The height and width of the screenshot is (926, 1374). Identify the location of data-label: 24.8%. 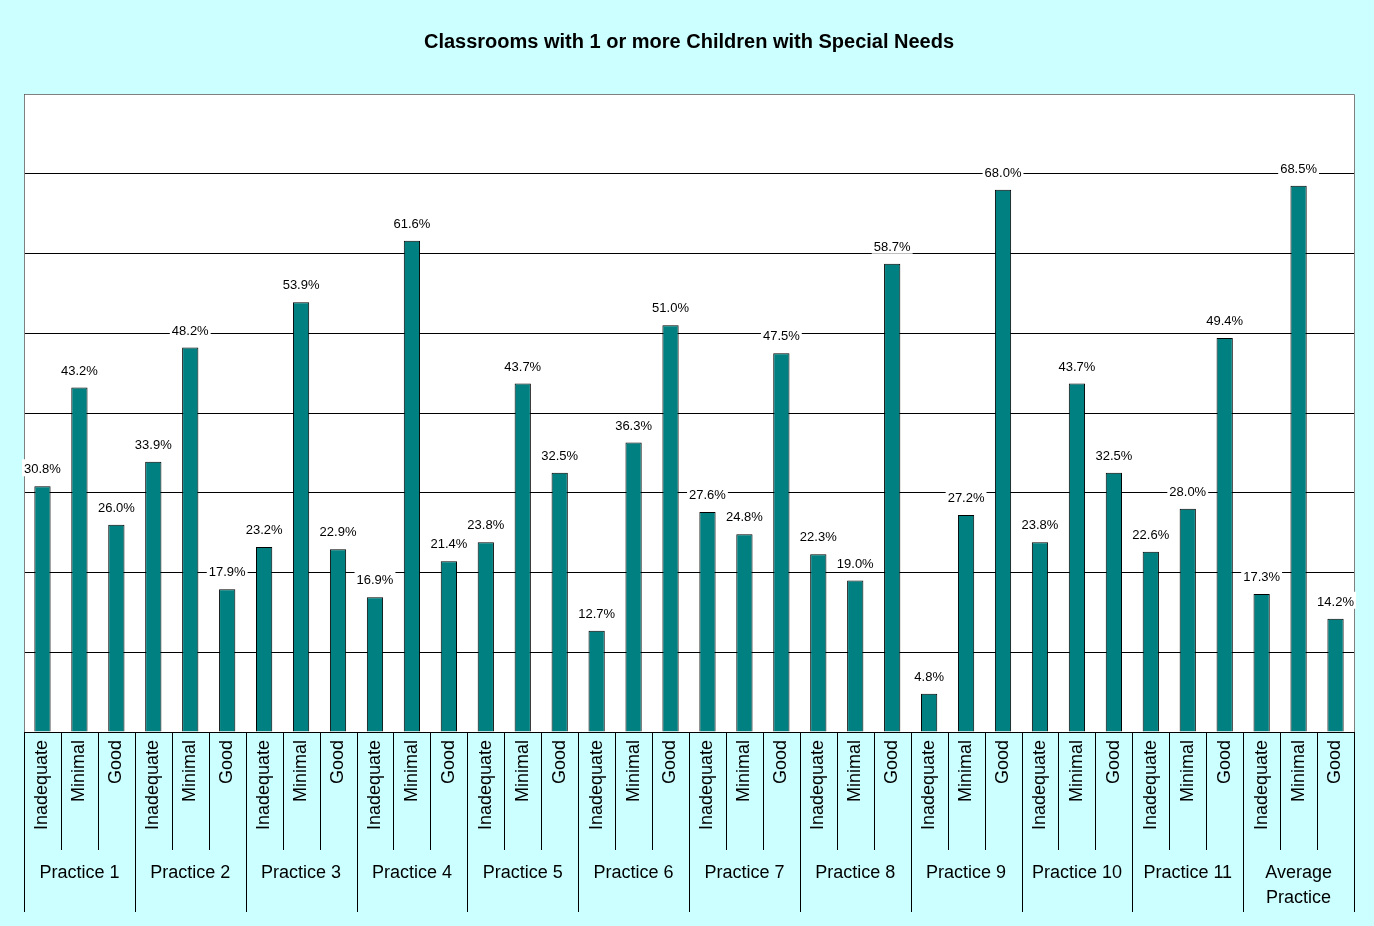
(744, 517).